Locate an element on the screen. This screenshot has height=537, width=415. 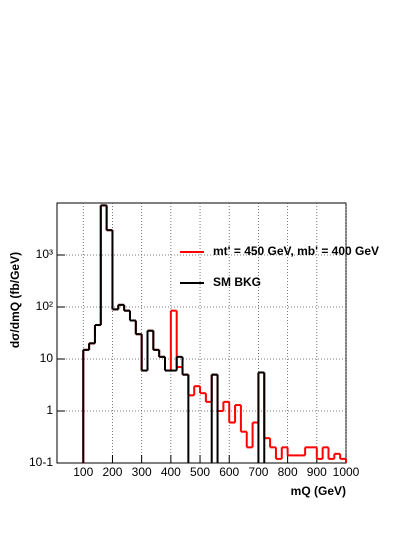
x-tick-label: 1000 is located at coordinates (346, 472).